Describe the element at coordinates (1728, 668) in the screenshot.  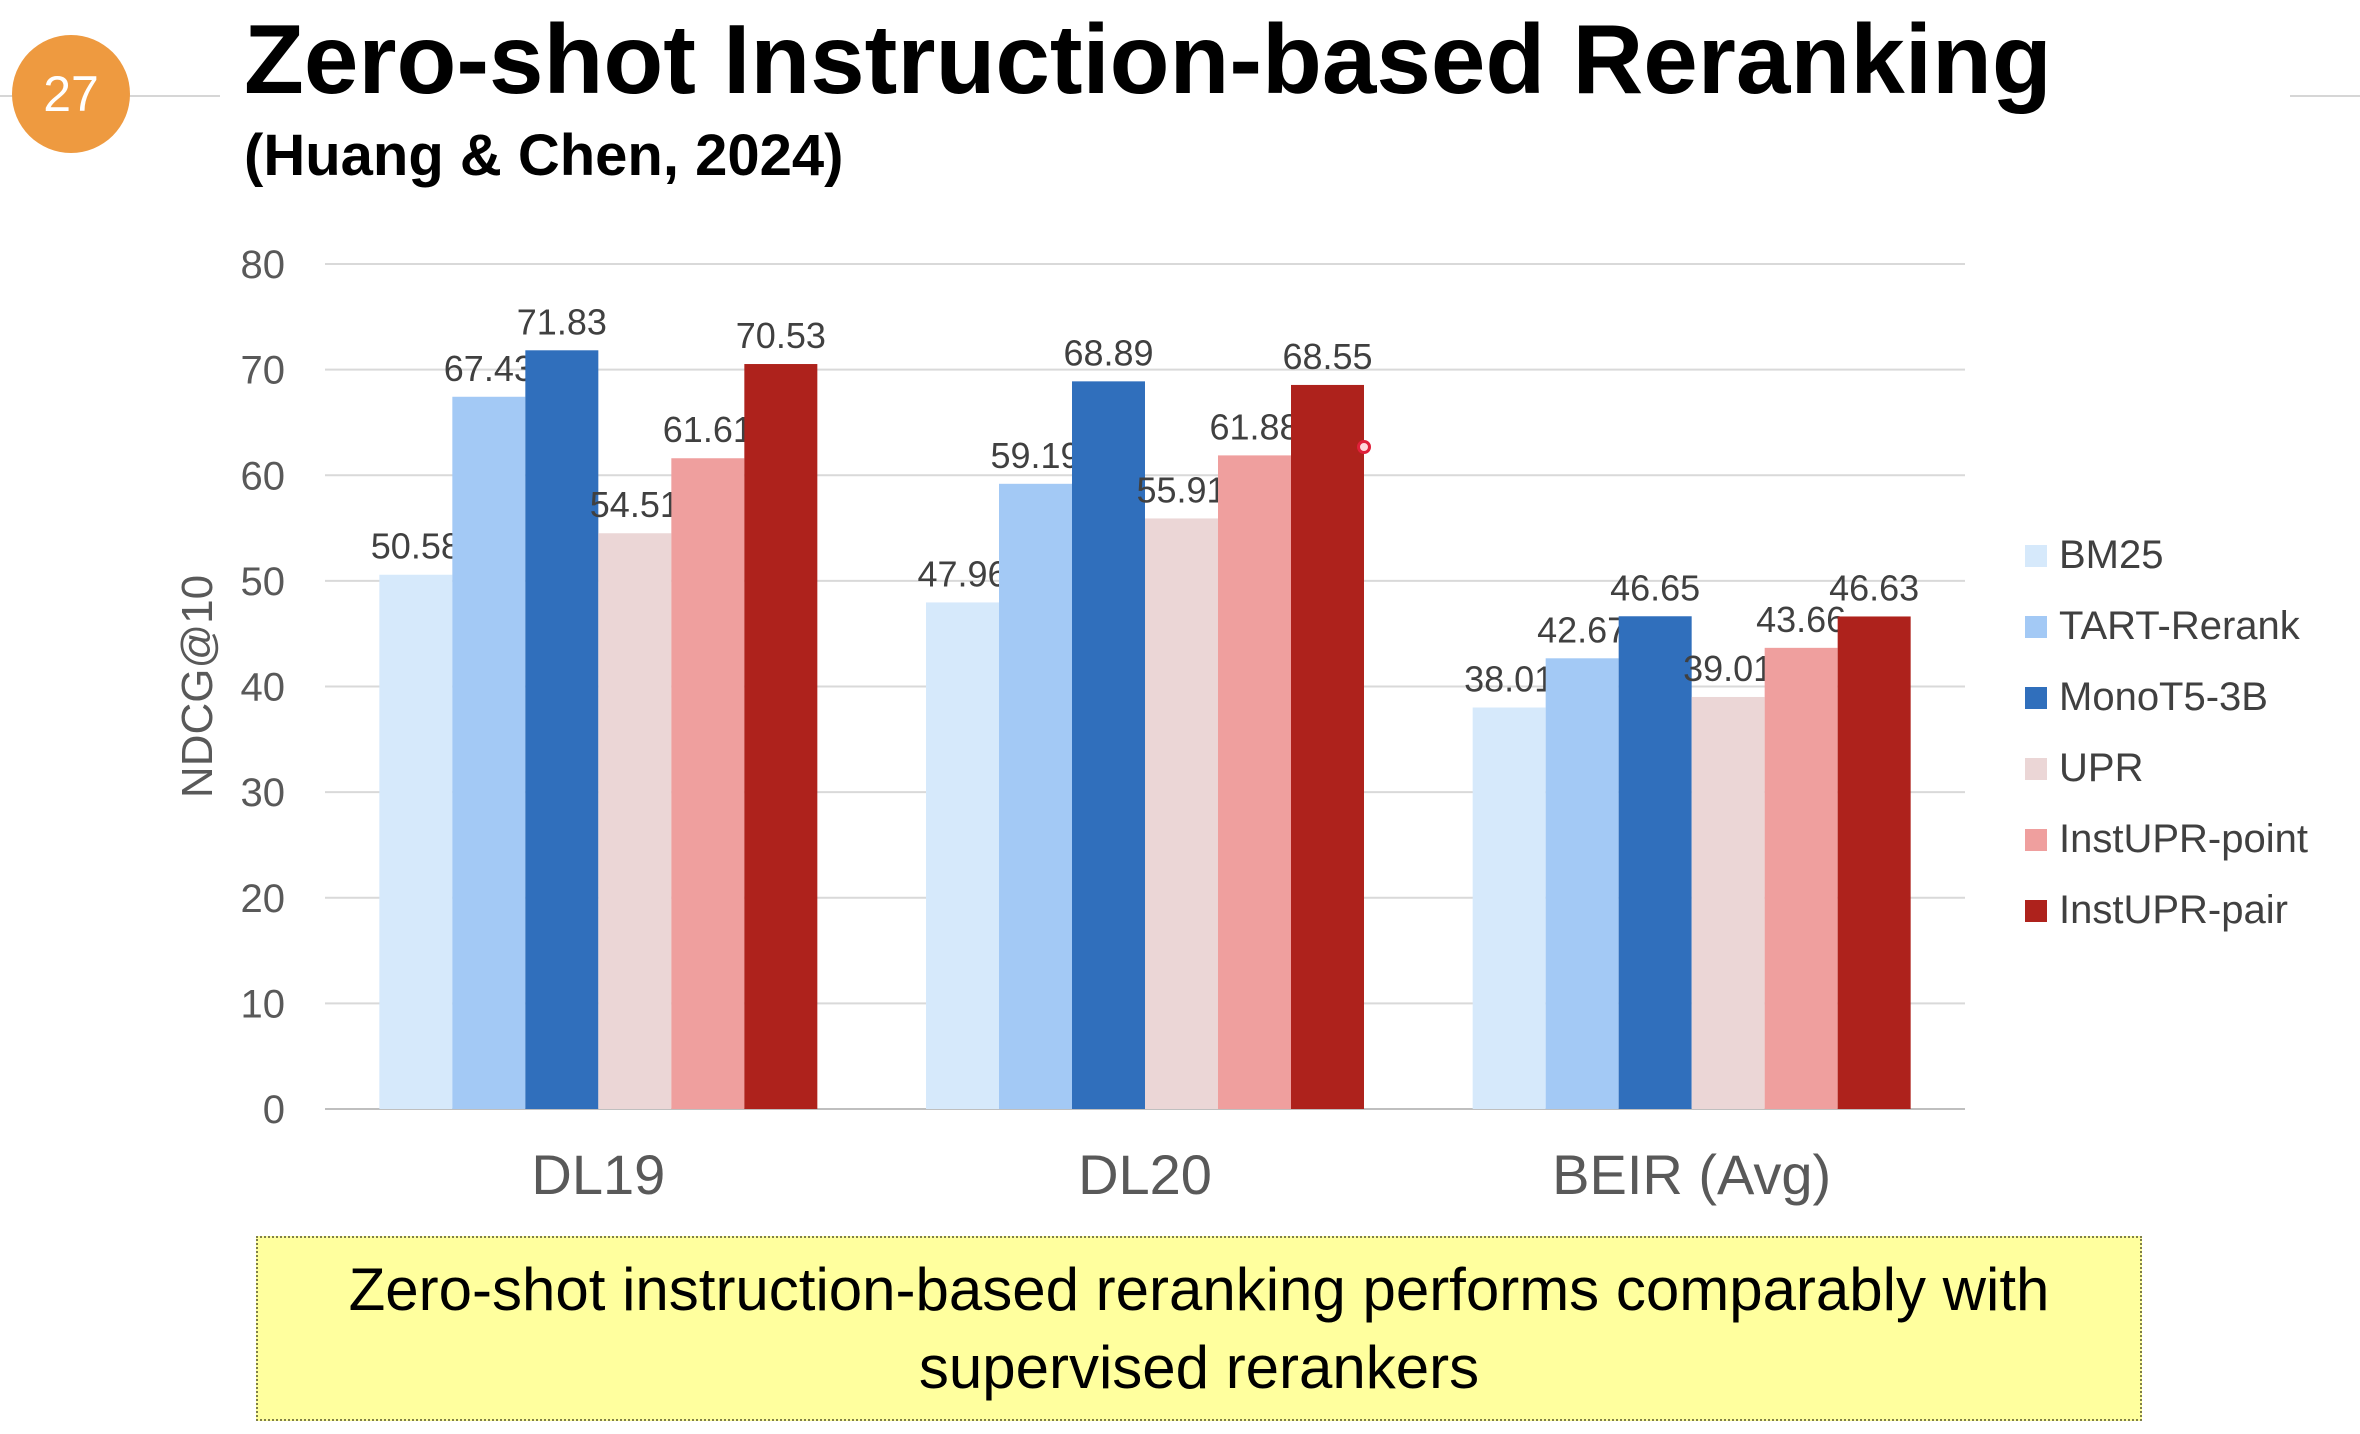
I see `data-label: 39.01` at that location.